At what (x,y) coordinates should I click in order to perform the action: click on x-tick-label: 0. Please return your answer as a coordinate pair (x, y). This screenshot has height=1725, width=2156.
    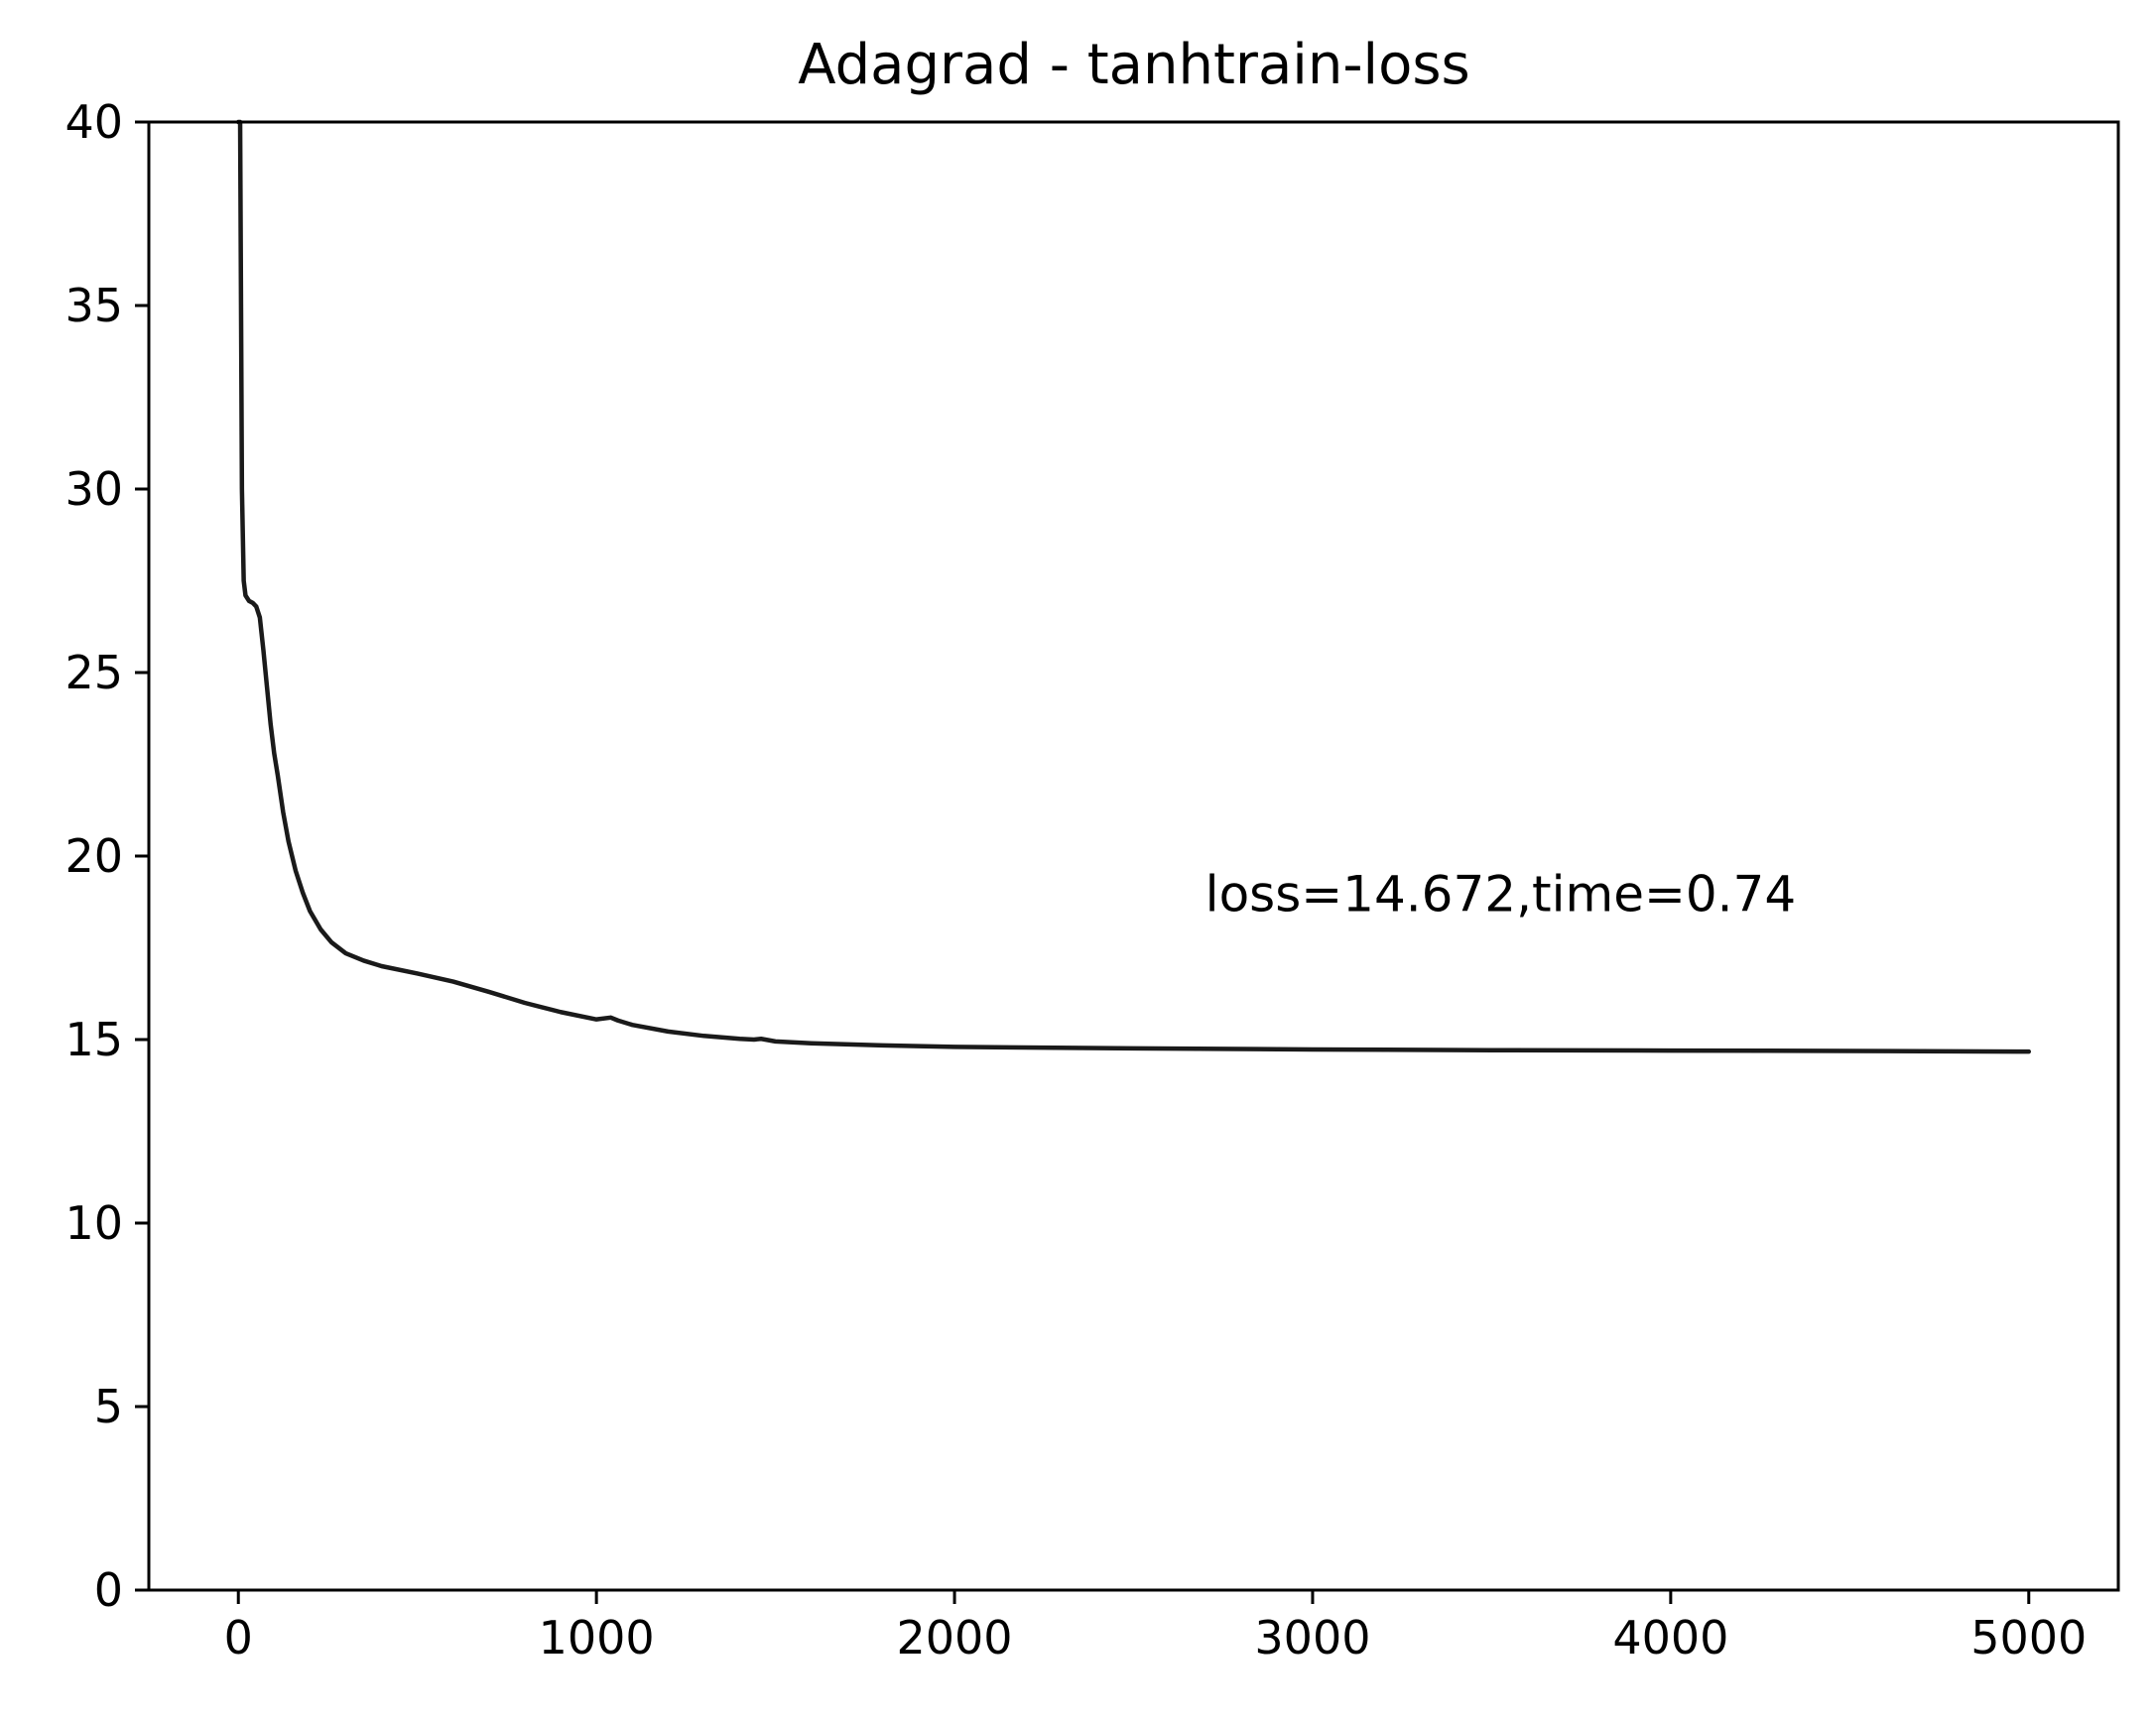
    Looking at the image, I should click on (238, 1638).